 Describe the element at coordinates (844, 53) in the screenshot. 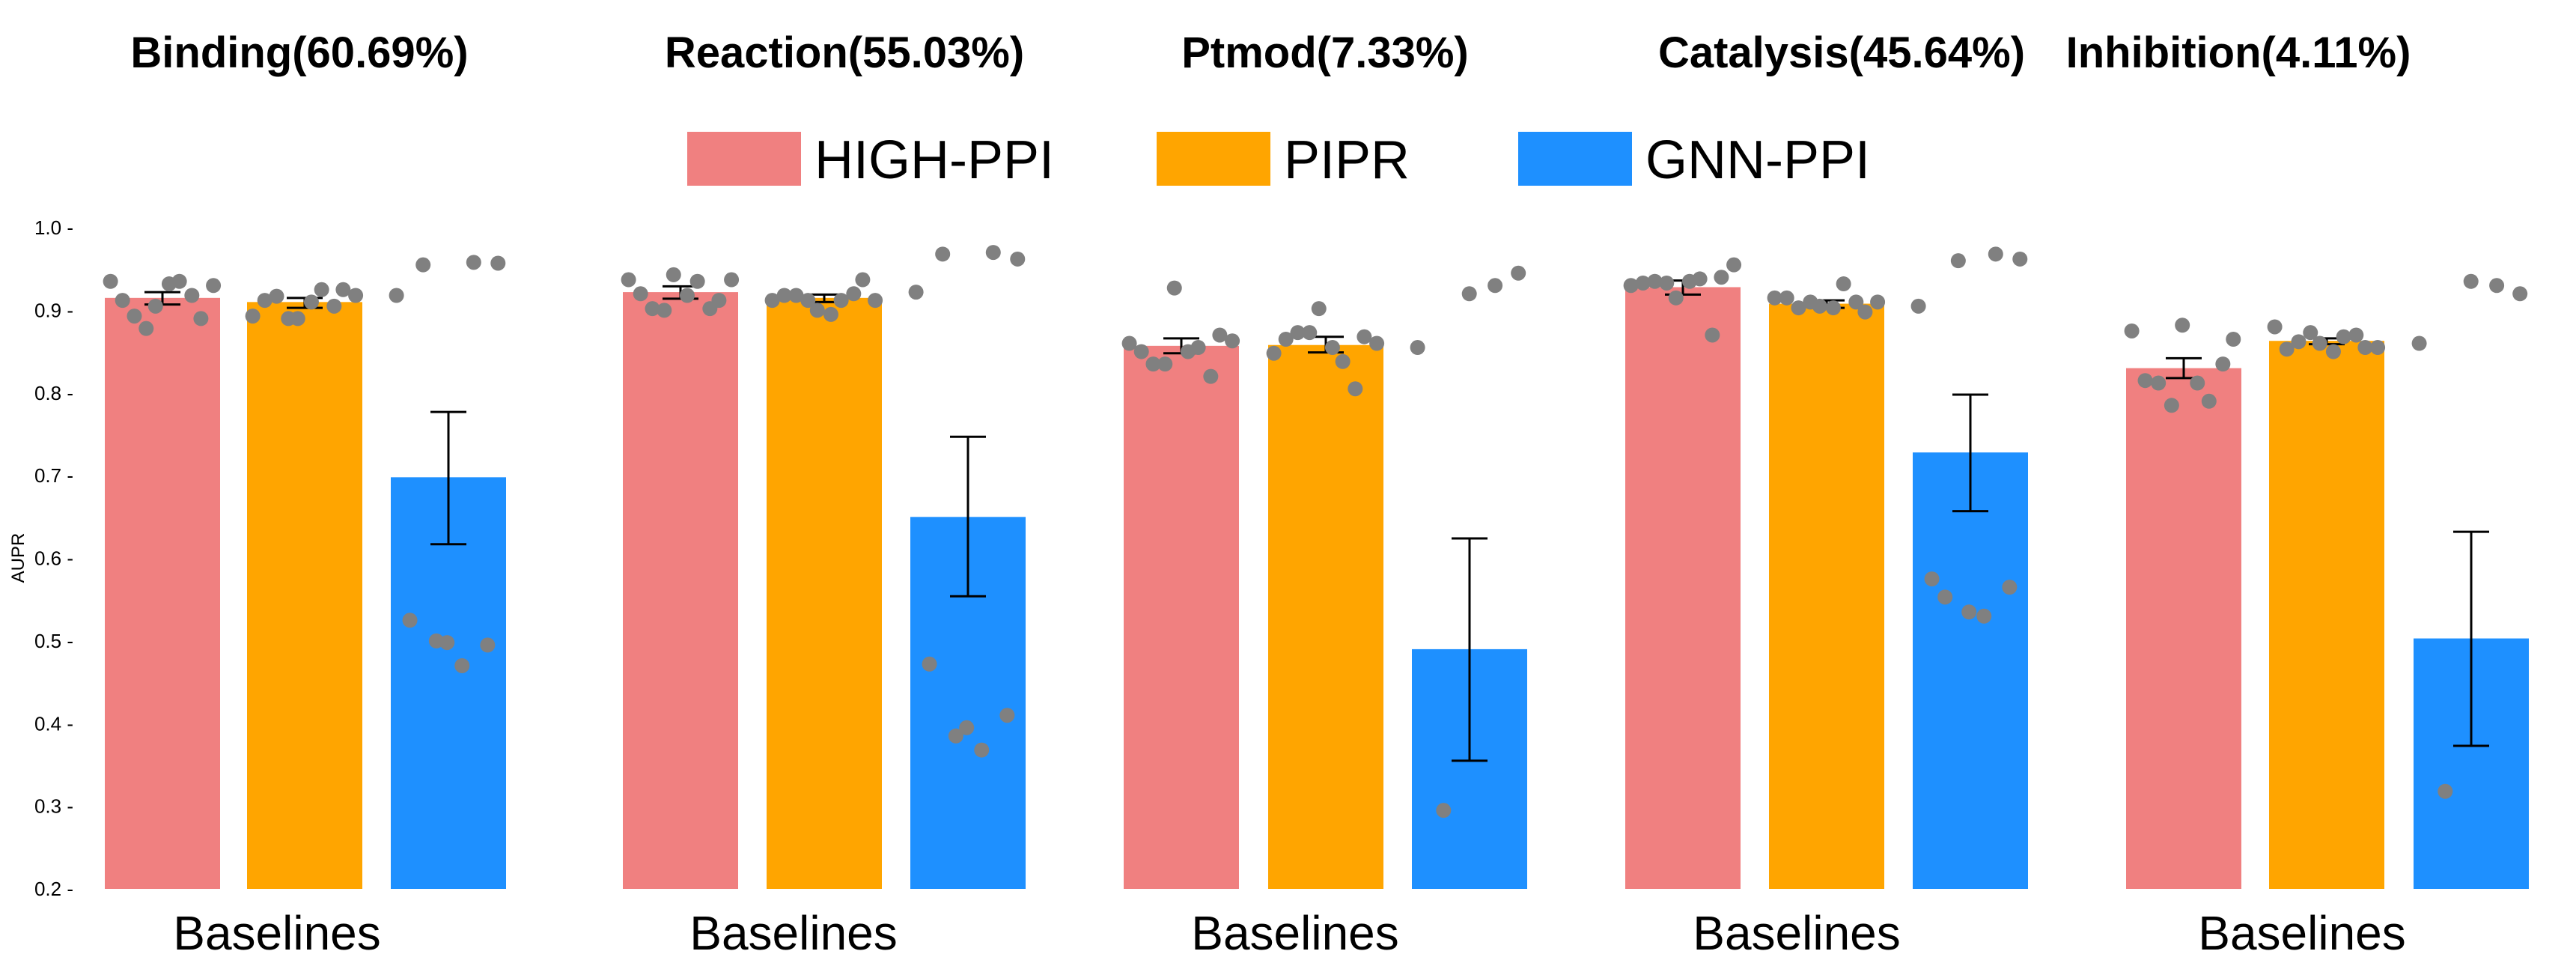

I see `panel-title: Reaction(55.03%)` at that location.